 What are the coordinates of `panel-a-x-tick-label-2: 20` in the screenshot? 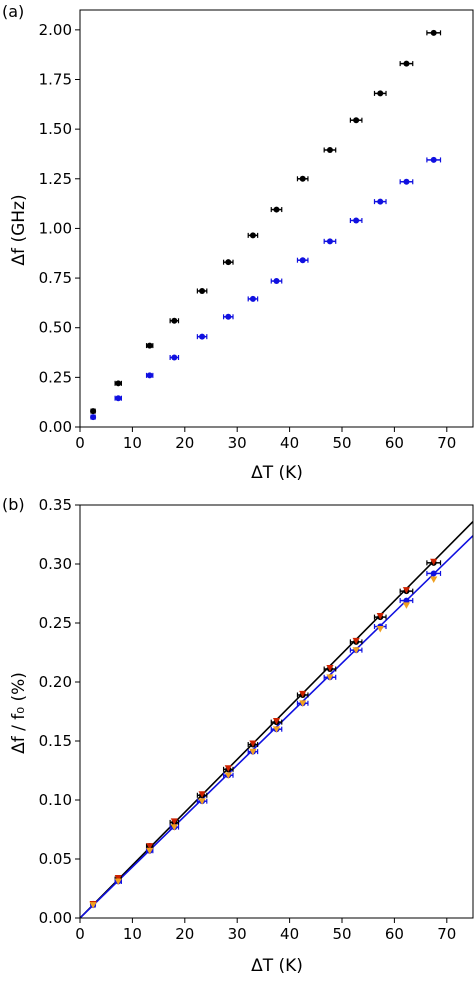 It's located at (184, 443).